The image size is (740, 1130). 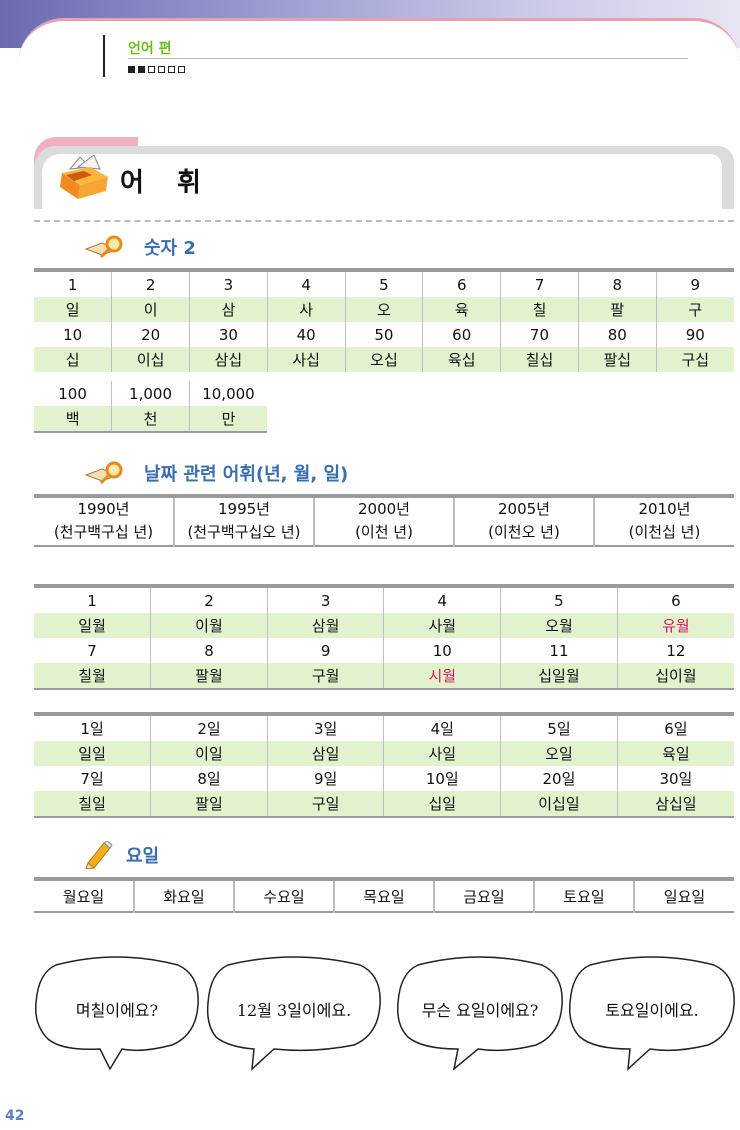 What do you see at coordinates (559, 599) in the screenshot?
I see `month-number: 5` at bounding box center [559, 599].